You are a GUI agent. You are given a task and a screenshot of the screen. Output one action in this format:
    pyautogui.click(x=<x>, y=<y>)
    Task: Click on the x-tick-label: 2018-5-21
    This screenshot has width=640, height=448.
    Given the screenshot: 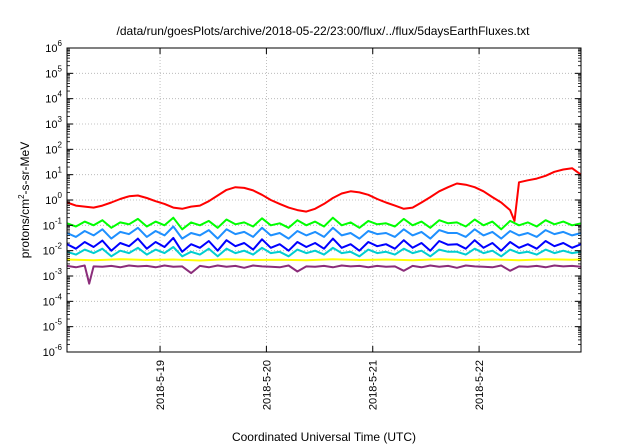 What is the action you would take?
    pyautogui.click(x=374, y=385)
    